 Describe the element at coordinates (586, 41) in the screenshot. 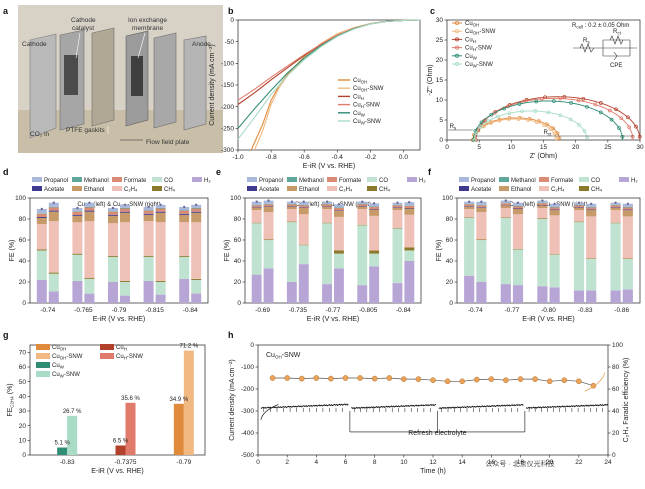

I see `circuit-rs-label: Rs` at that location.